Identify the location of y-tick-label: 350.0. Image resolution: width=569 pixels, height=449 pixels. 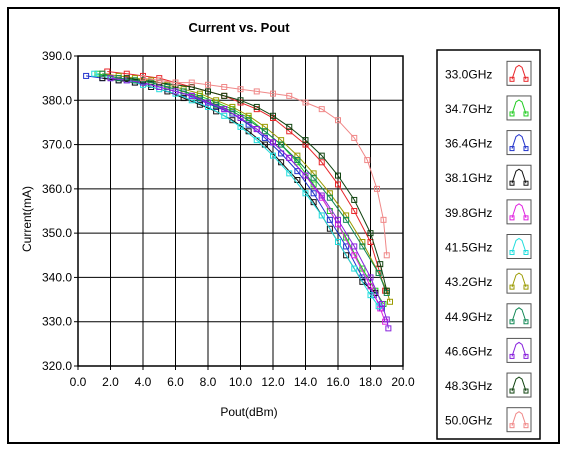
(57, 233).